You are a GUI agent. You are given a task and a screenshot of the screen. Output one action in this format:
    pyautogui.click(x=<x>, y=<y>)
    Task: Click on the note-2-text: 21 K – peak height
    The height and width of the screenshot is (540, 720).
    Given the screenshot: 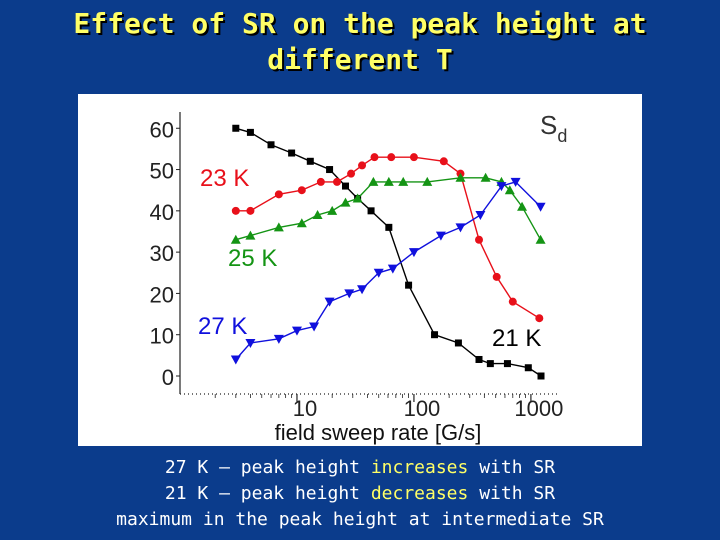 What is the action you would take?
    pyautogui.click(x=267, y=493)
    